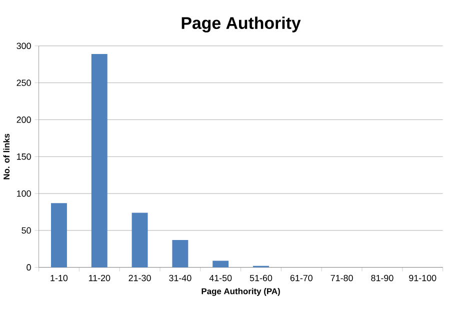 The image size is (469, 324). I want to click on x-tick-label: 31-40, so click(180, 278).